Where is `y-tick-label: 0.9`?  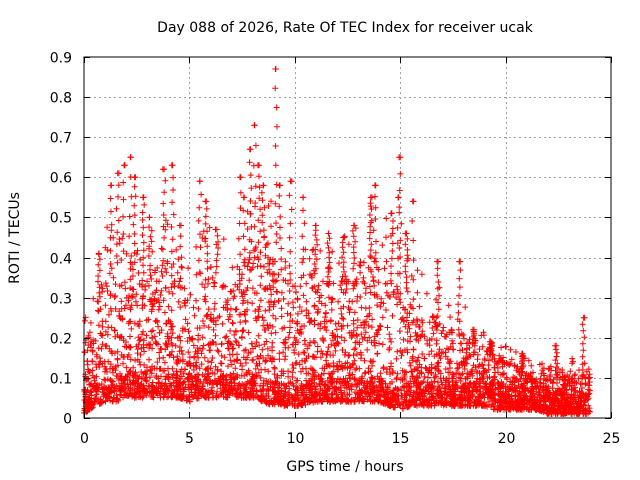 y-tick-label: 0.9 is located at coordinates (61, 59).